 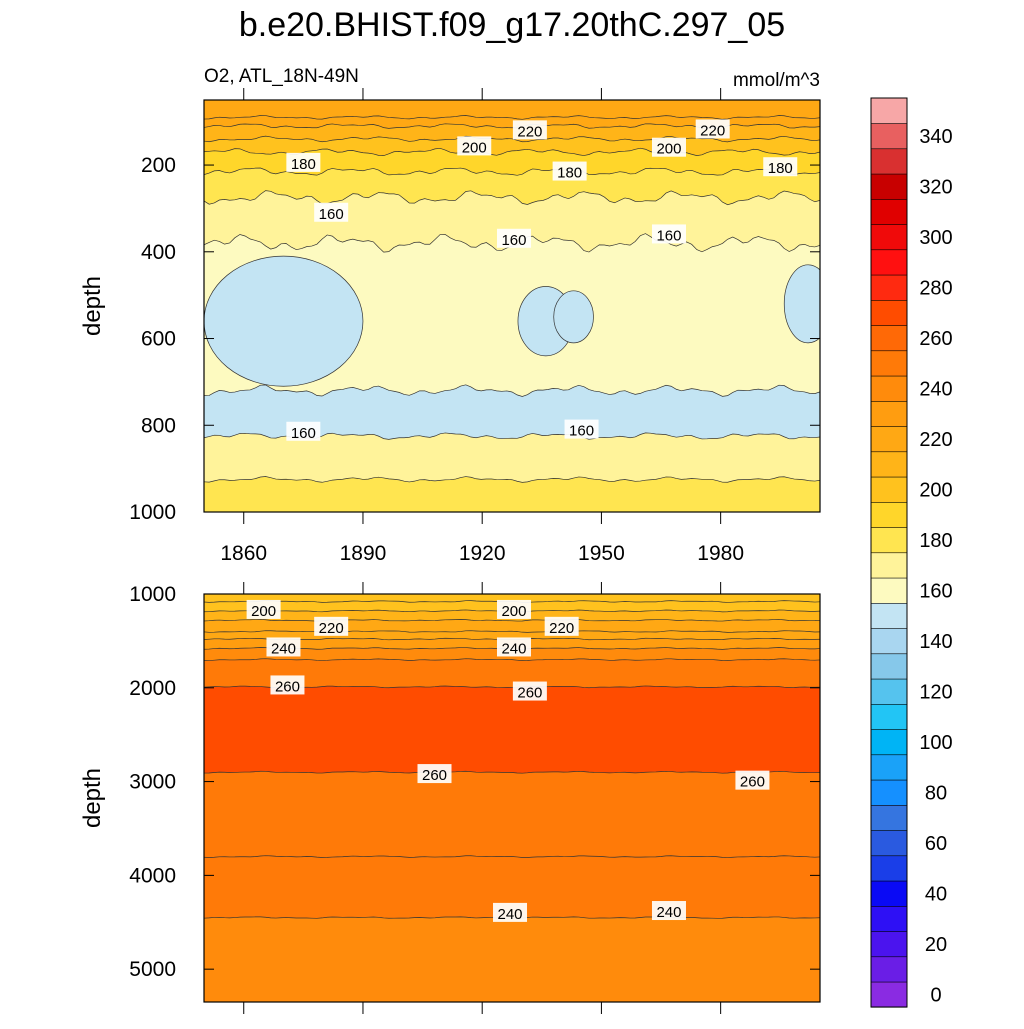 I want to click on lower-contour-label: 260, so click(x=529, y=691).